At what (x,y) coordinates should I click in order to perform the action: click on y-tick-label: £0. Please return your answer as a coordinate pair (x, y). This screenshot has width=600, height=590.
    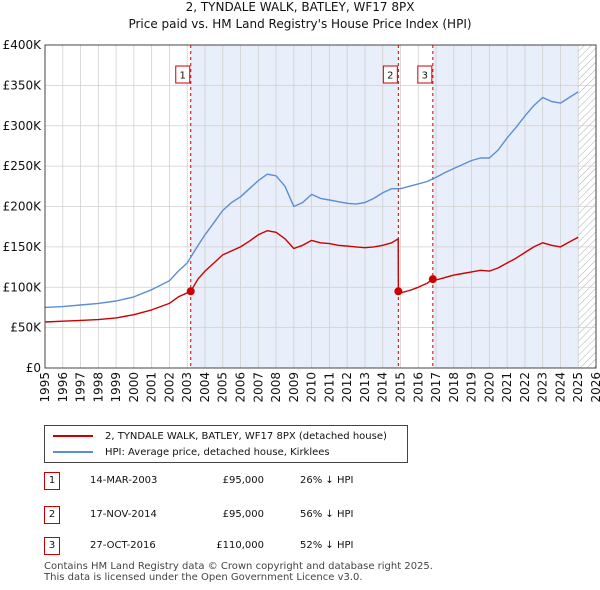
    Looking at the image, I should click on (33, 368).